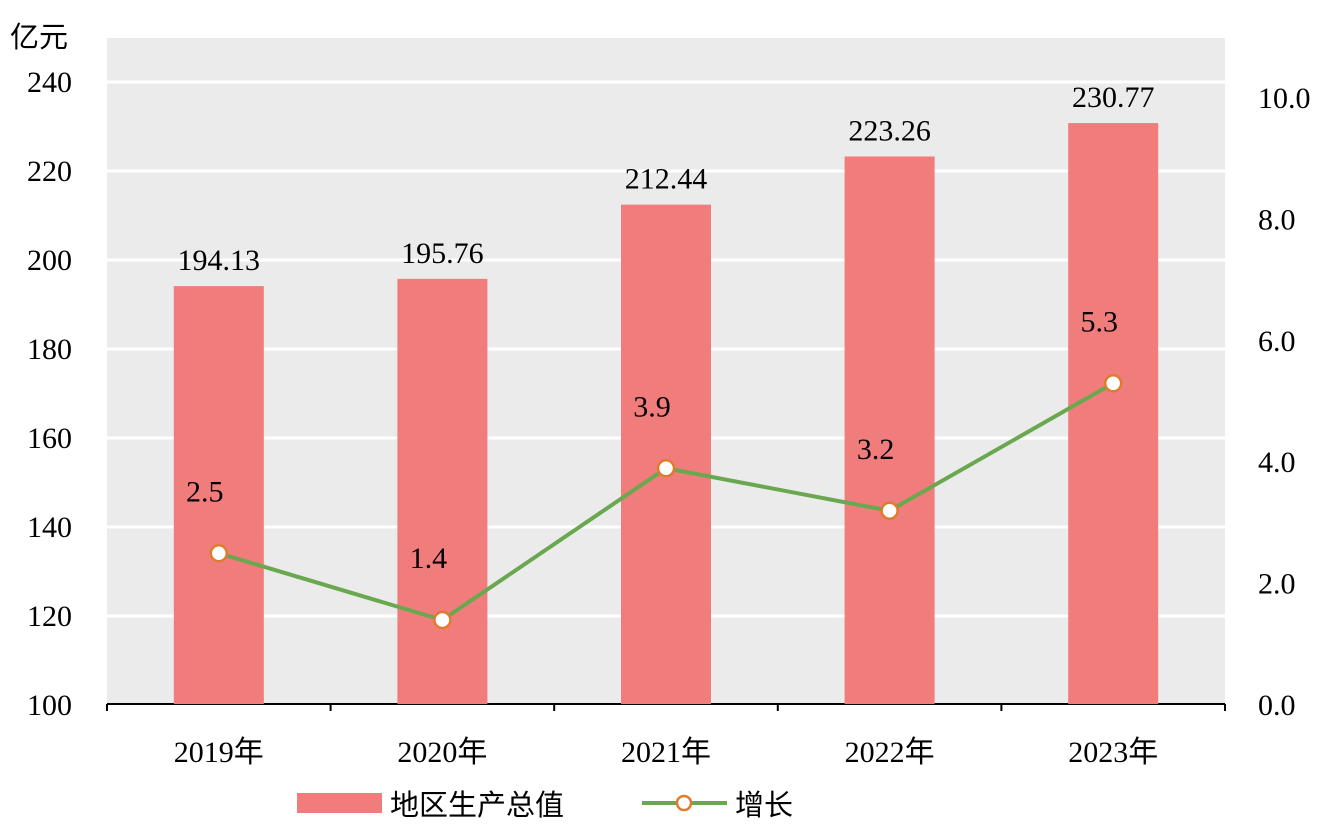  I want to click on legend: 地区生产总值 增长, so click(545, 805).